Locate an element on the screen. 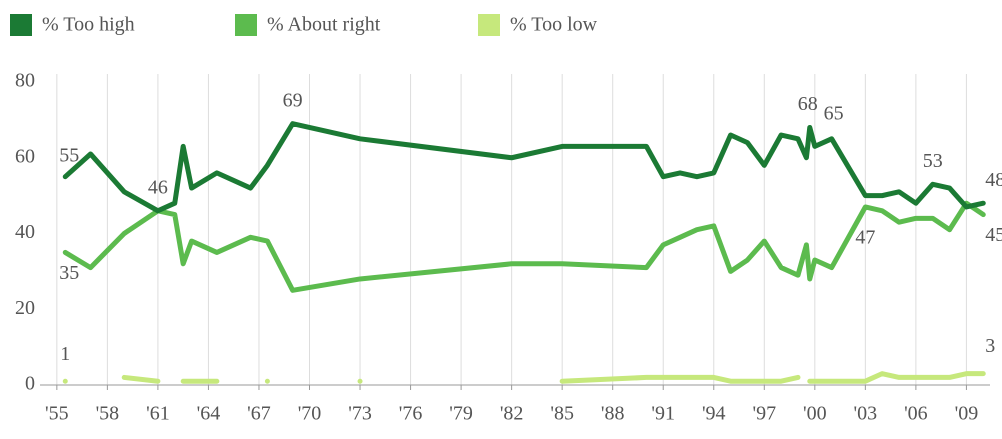  data-label: 46 is located at coordinates (158, 187).